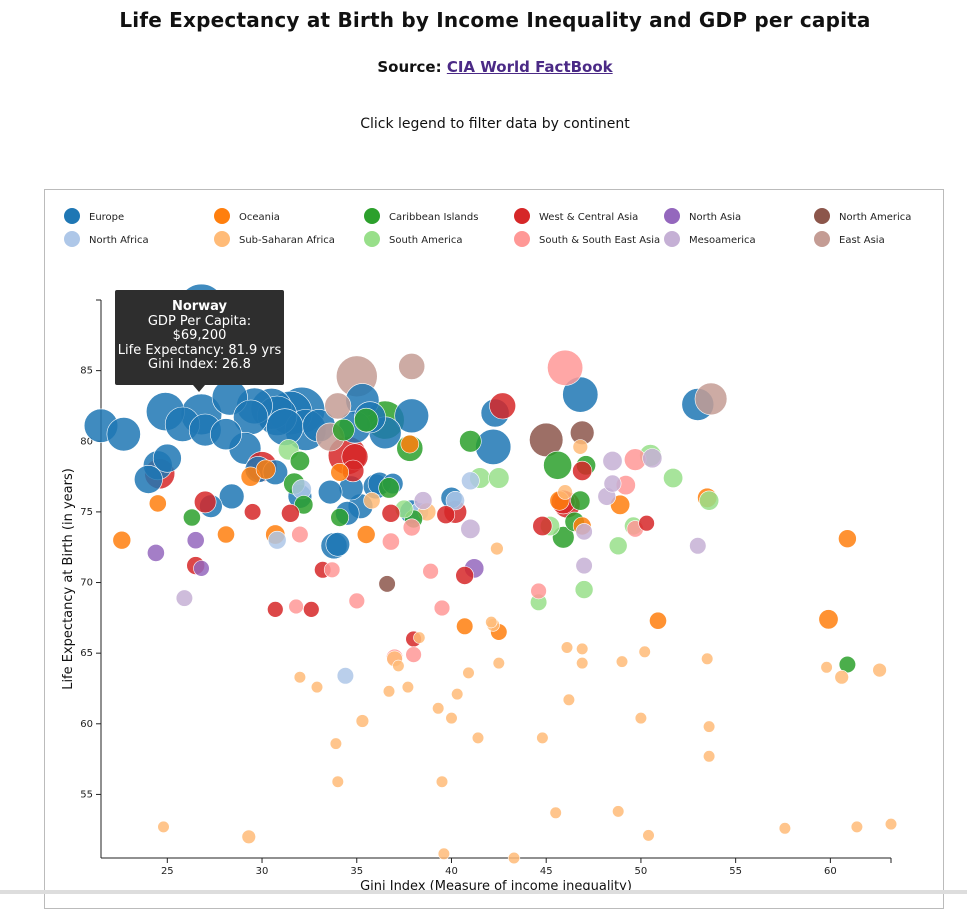 The image size is (967, 910). I want to click on legend-swatch-west-and-central-asia, so click(522, 216).